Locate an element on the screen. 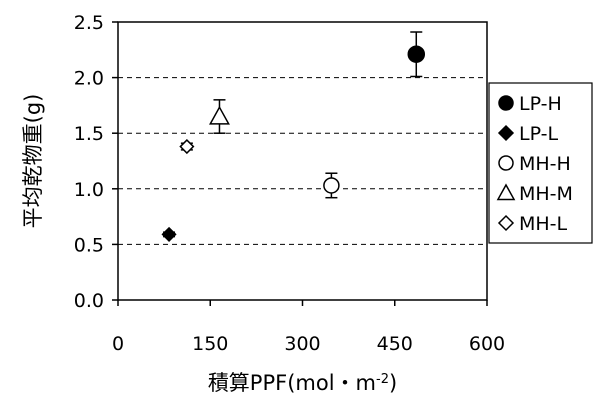 Image resolution: width=595 pixels, height=401 pixels. x-tick-label: 0 is located at coordinates (118, 344).